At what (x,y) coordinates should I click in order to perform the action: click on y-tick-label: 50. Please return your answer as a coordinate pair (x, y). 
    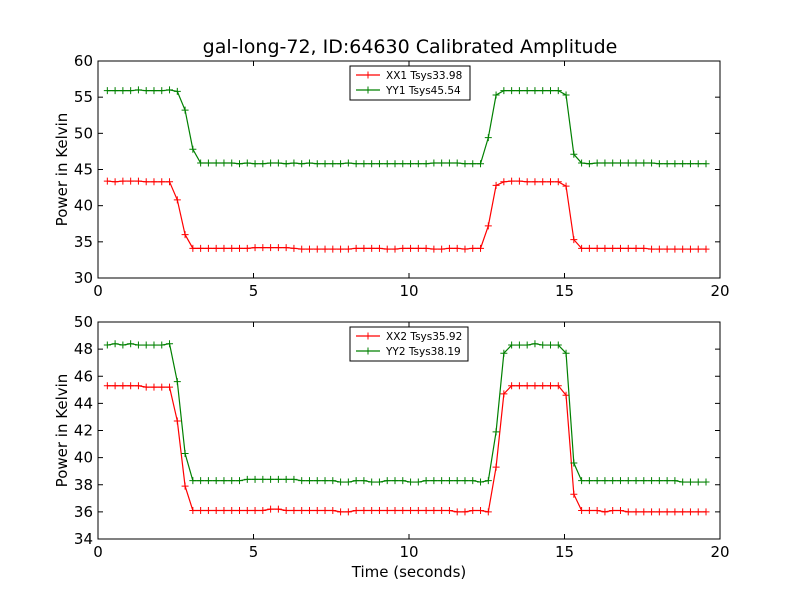
    Looking at the image, I should click on (83, 133).